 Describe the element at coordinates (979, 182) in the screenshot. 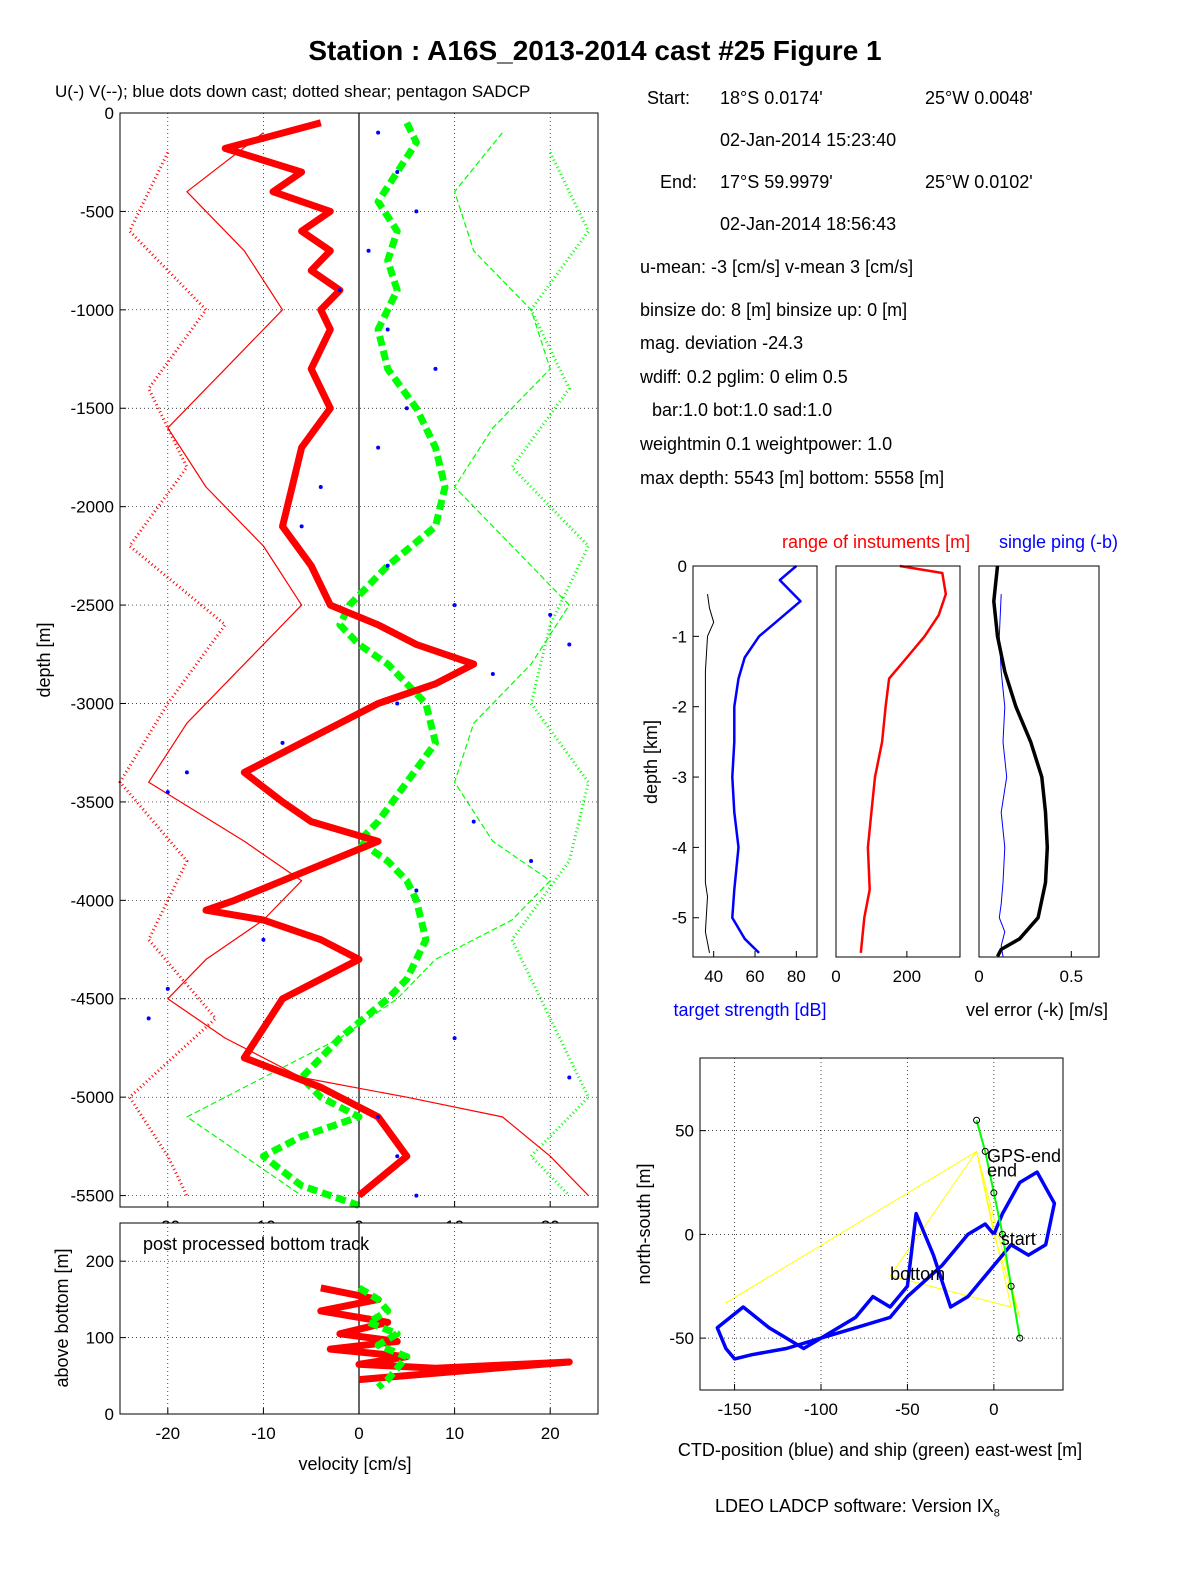

I see `end-longitude: 25°W 0.0102'` at that location.